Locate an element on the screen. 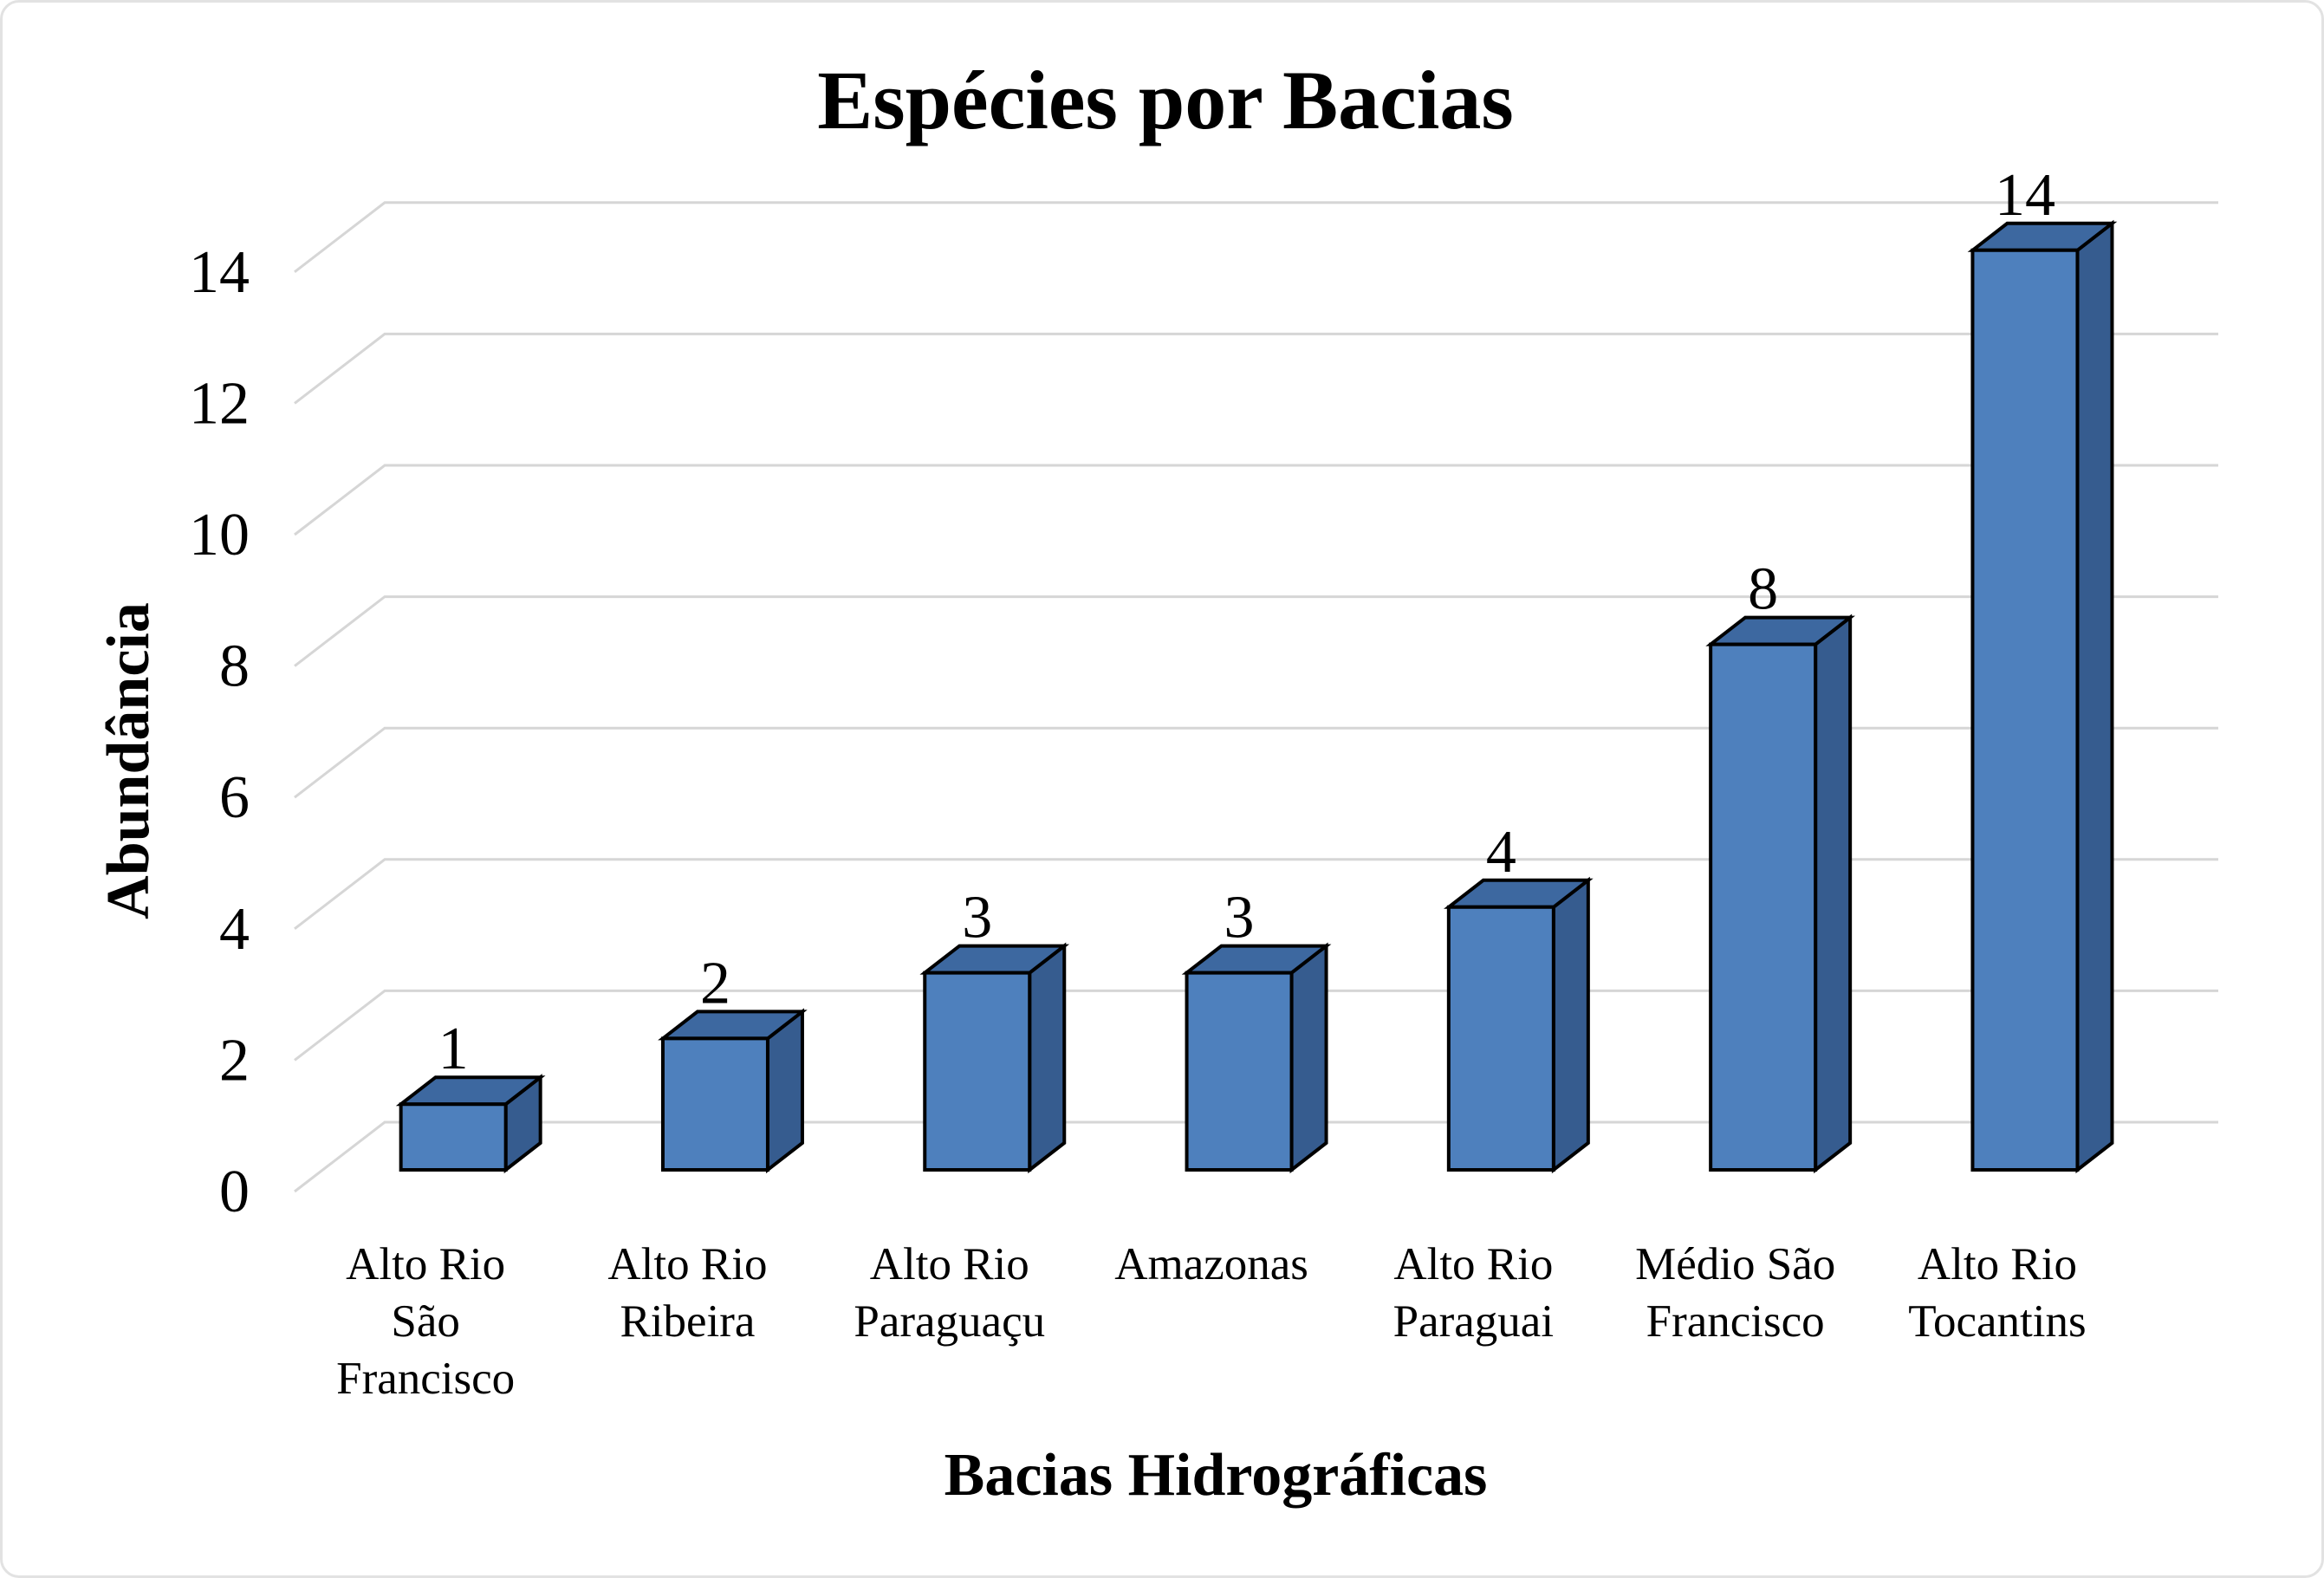 The height and width of the screenshot is (1578, 2324). bar-value-label: 14 is located at coordinates (2025, 195).